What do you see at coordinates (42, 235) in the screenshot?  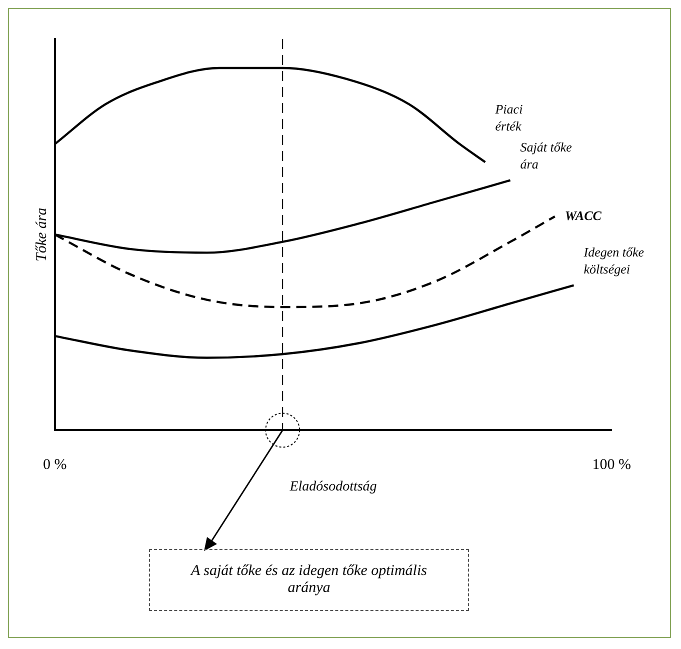 I see `y-axis-title: Tőke ára` at bounding box center [42, 235].